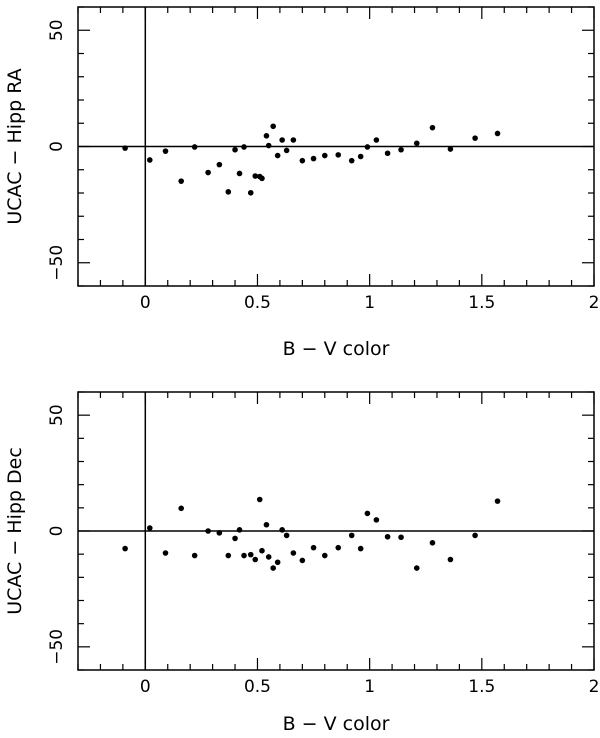 The width and height of the screenshot is (600, 738). What do you see at coordinates (15, 531) in the screenshot?
I see `y-axis-label: UCAC − Hipp Dec` at bounding box center [15, 531].